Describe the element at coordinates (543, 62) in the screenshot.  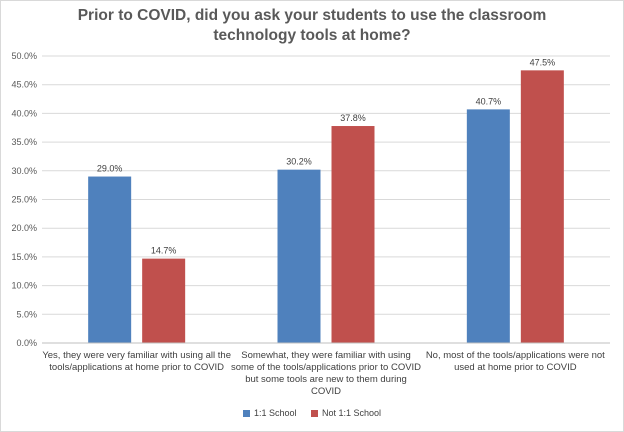
I see `data-label: 47.5%` at that location.